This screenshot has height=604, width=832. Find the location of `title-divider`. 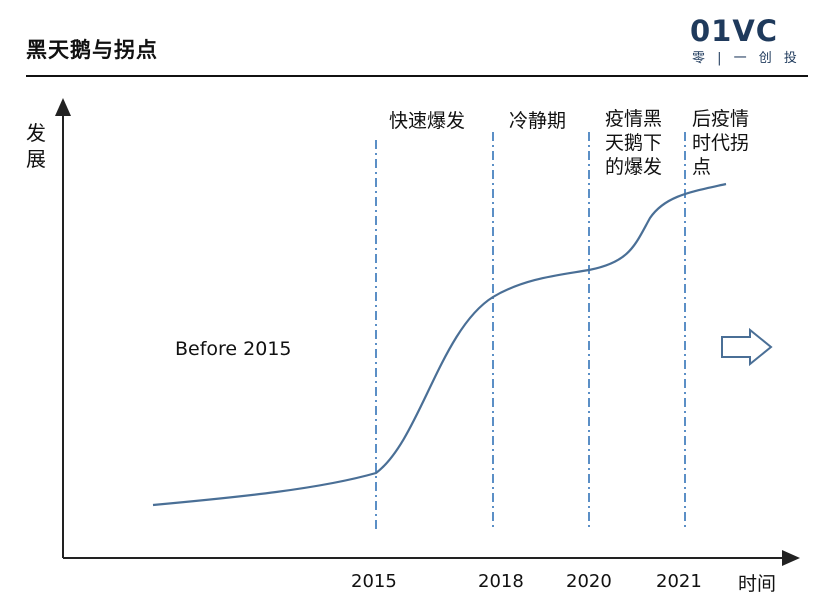

title-divider is located at coordinates (417, 76).